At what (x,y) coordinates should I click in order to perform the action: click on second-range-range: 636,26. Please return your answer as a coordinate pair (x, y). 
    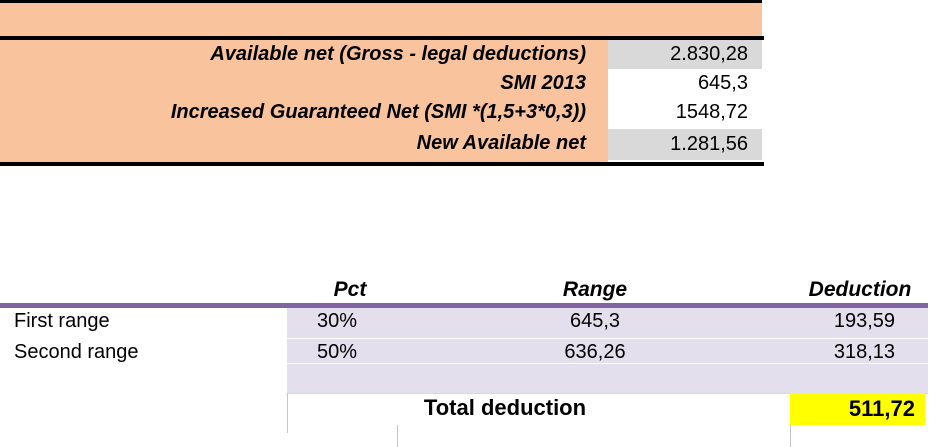
    Looking at the image, I should click on (595, 352).